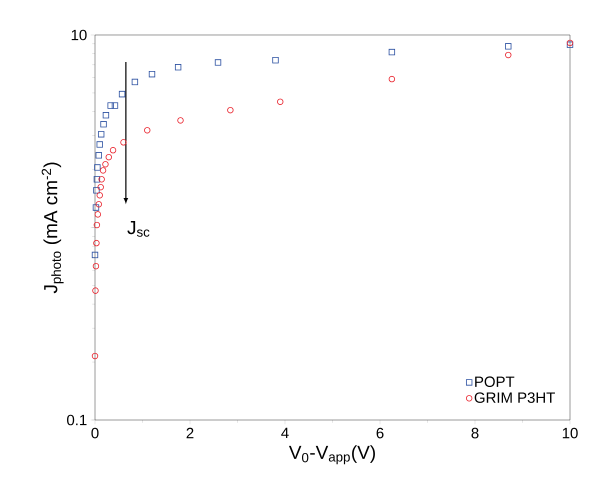  What do you see at coordinates (53, 228) in the screenshot?
I see `y-axis-title: J$_{photo}$ (mA cm$^{-2}$)` at bounding box center [53, 228].